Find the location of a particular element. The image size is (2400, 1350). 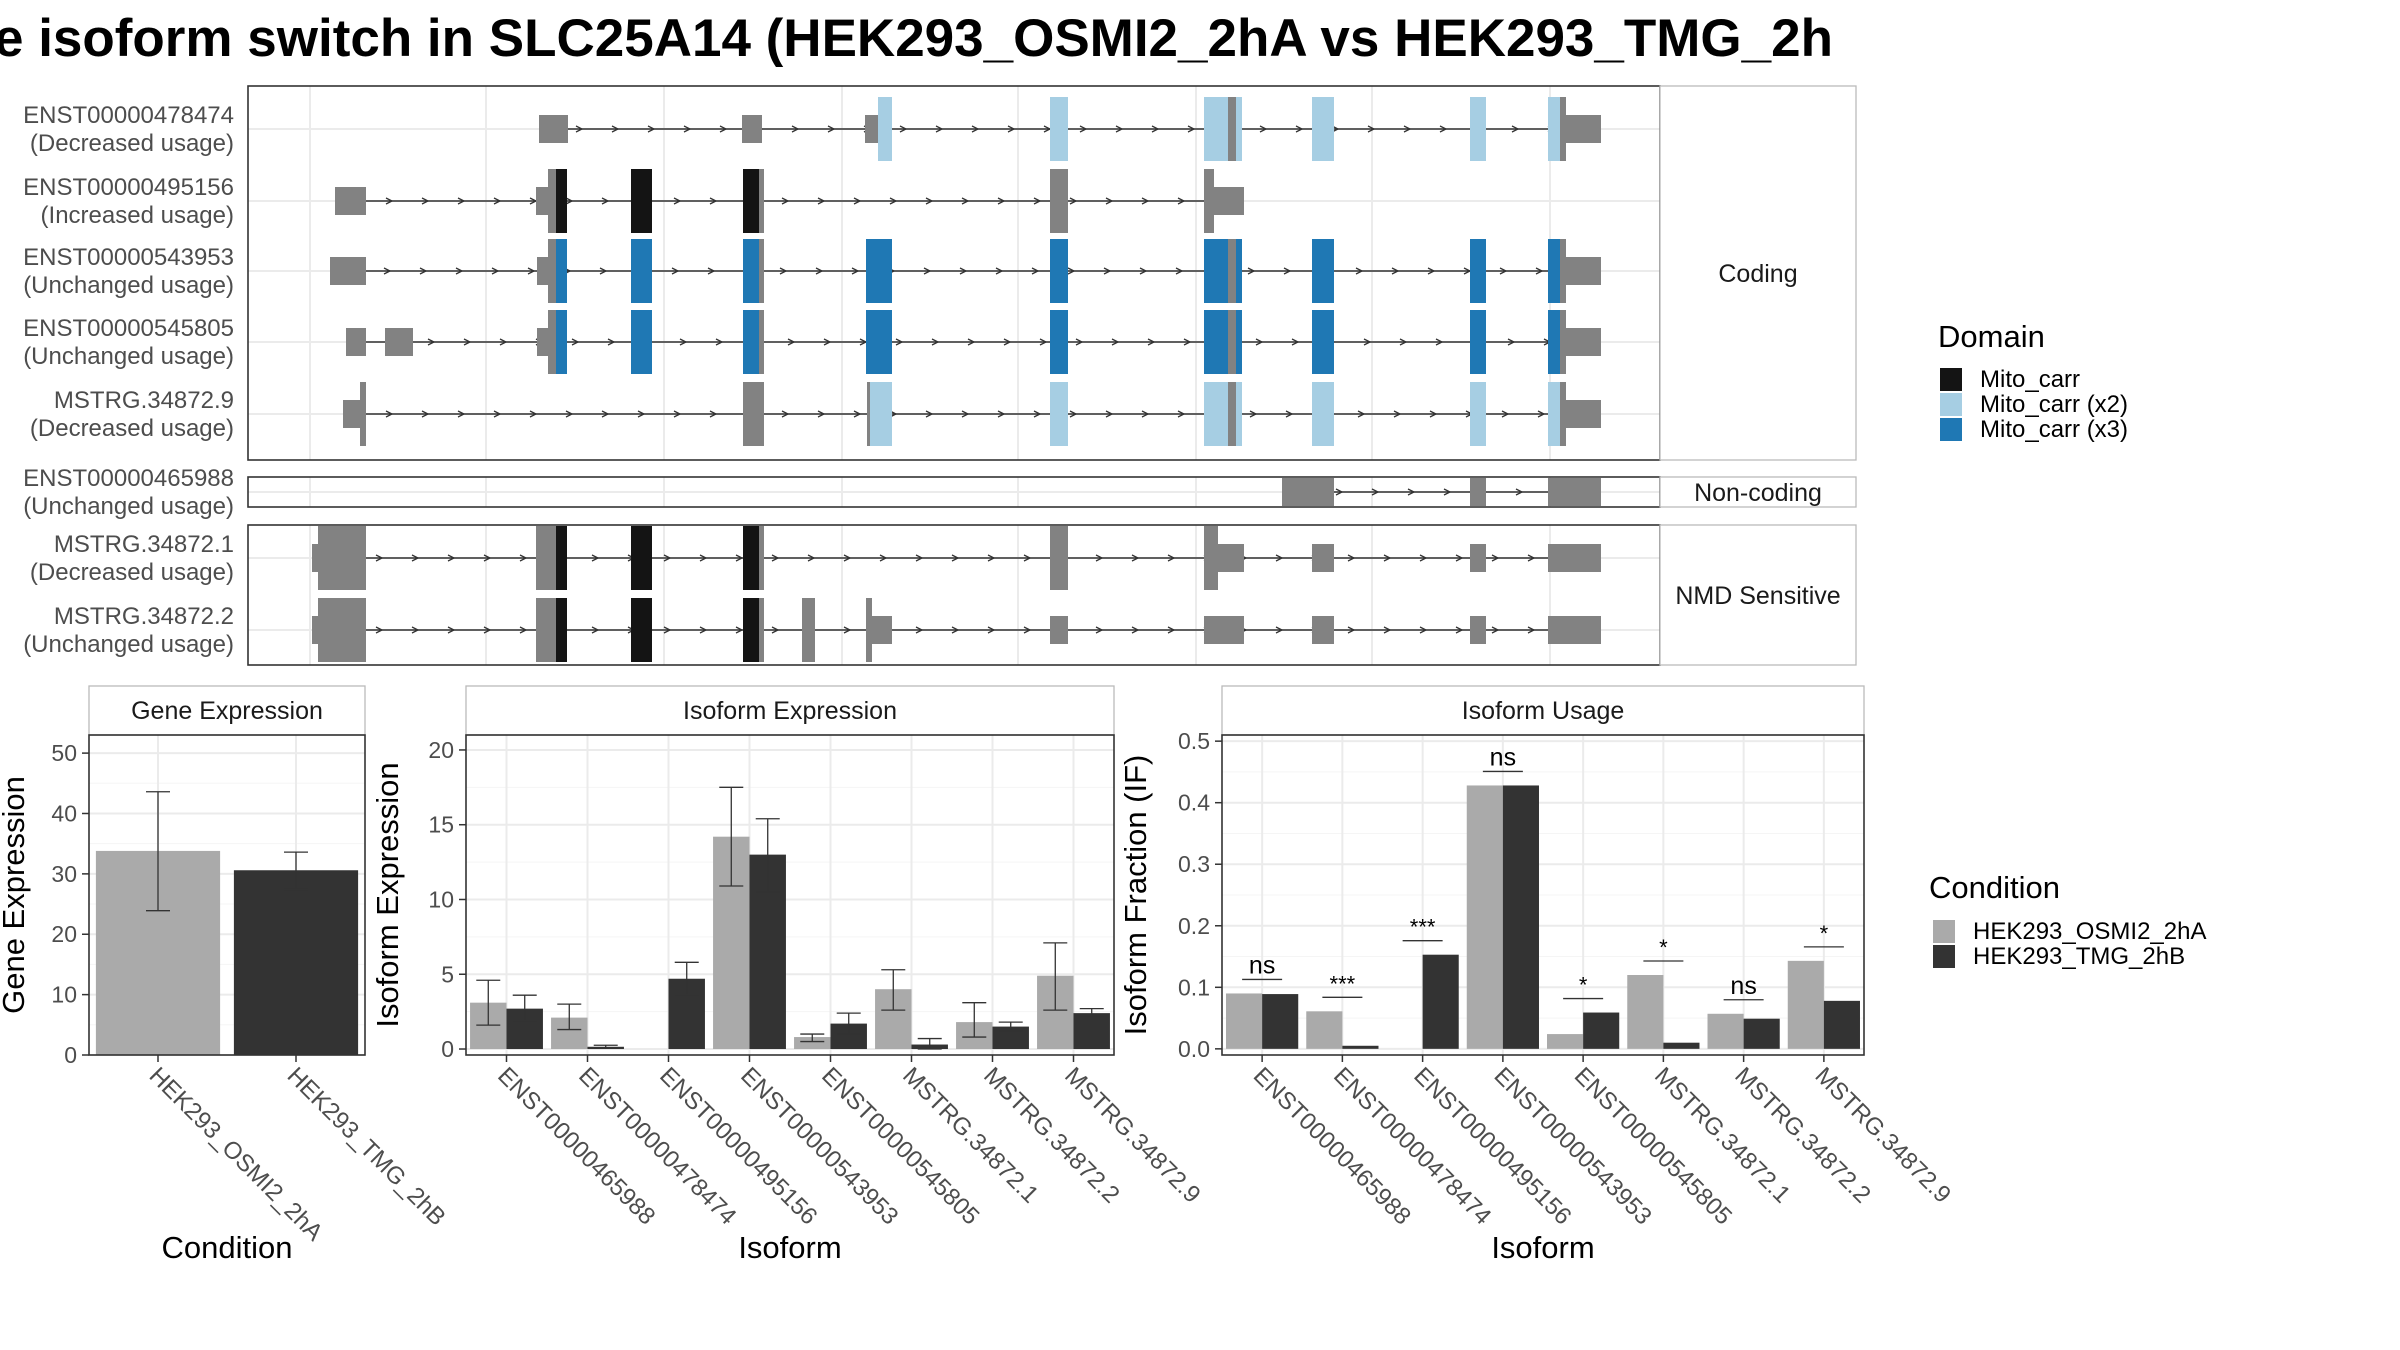

transcript-id-label: ENST00000465988 is located at coordinates (128, 478).